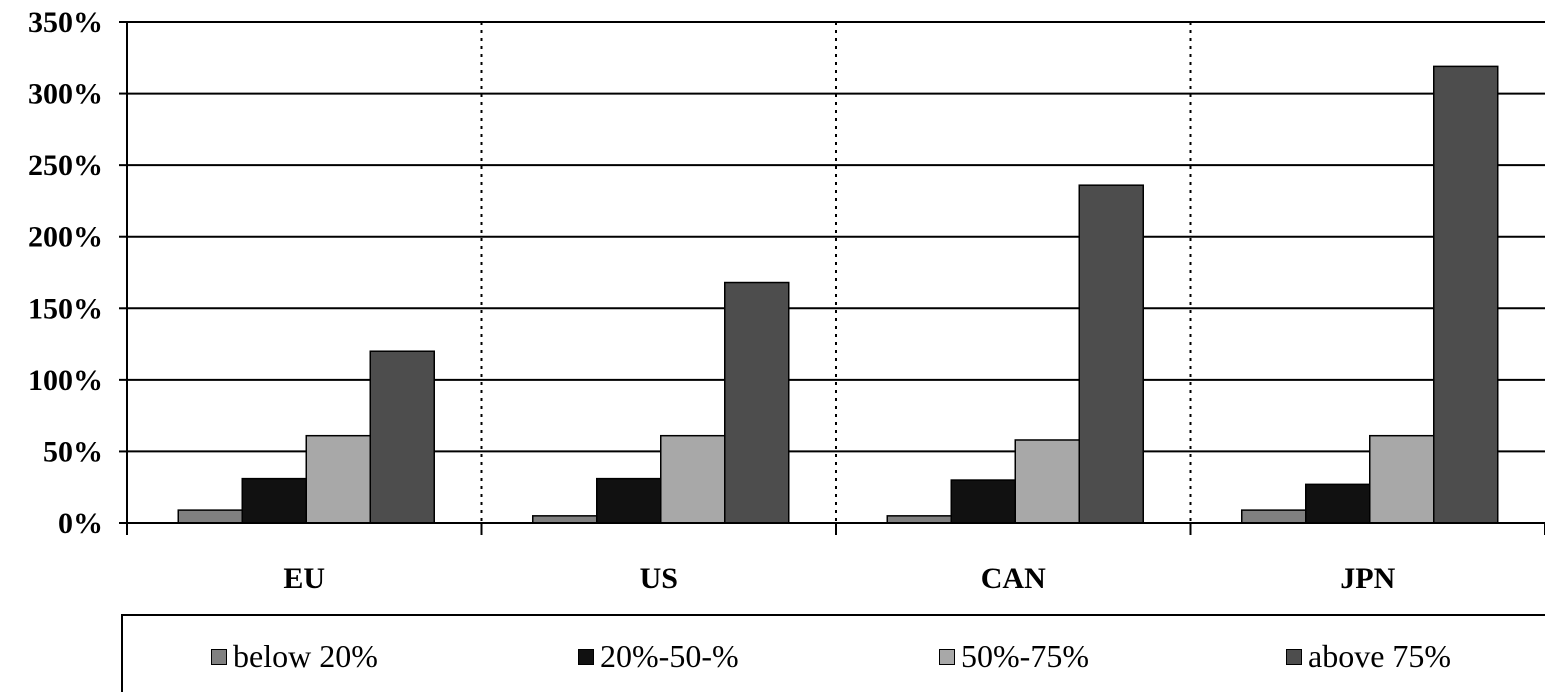 This screenshot has width=1545, height=692. I want to click on legend: below 20% 20%-50-% 50%-75% above 75%, so click(833, 653).